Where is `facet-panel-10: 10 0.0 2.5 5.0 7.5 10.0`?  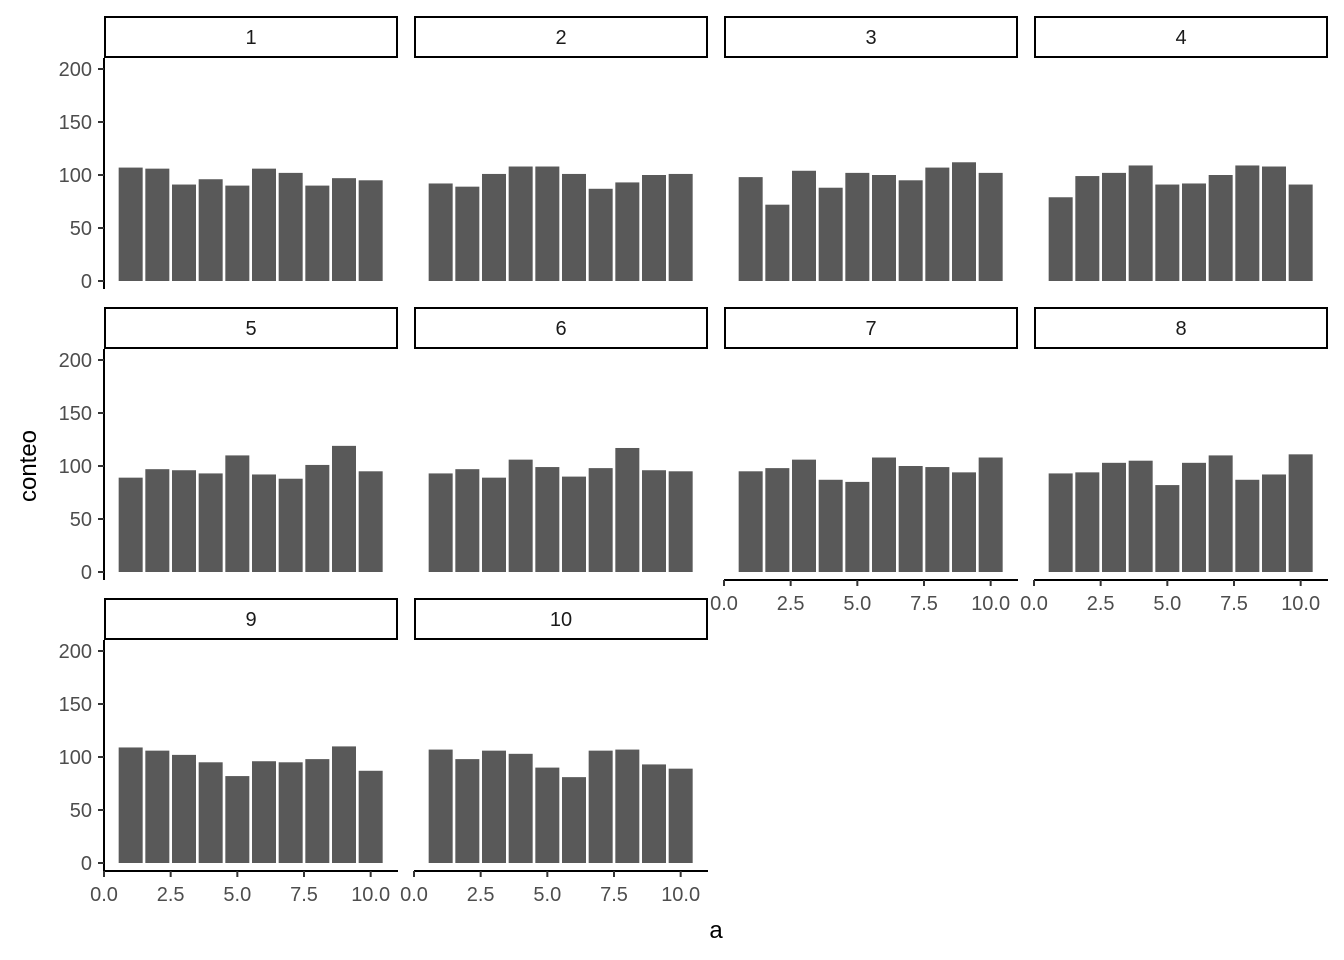 facet-panel-10: 10 0.0 2.5 5.0 7.5 10.0 is located at coordinates (554, 752).